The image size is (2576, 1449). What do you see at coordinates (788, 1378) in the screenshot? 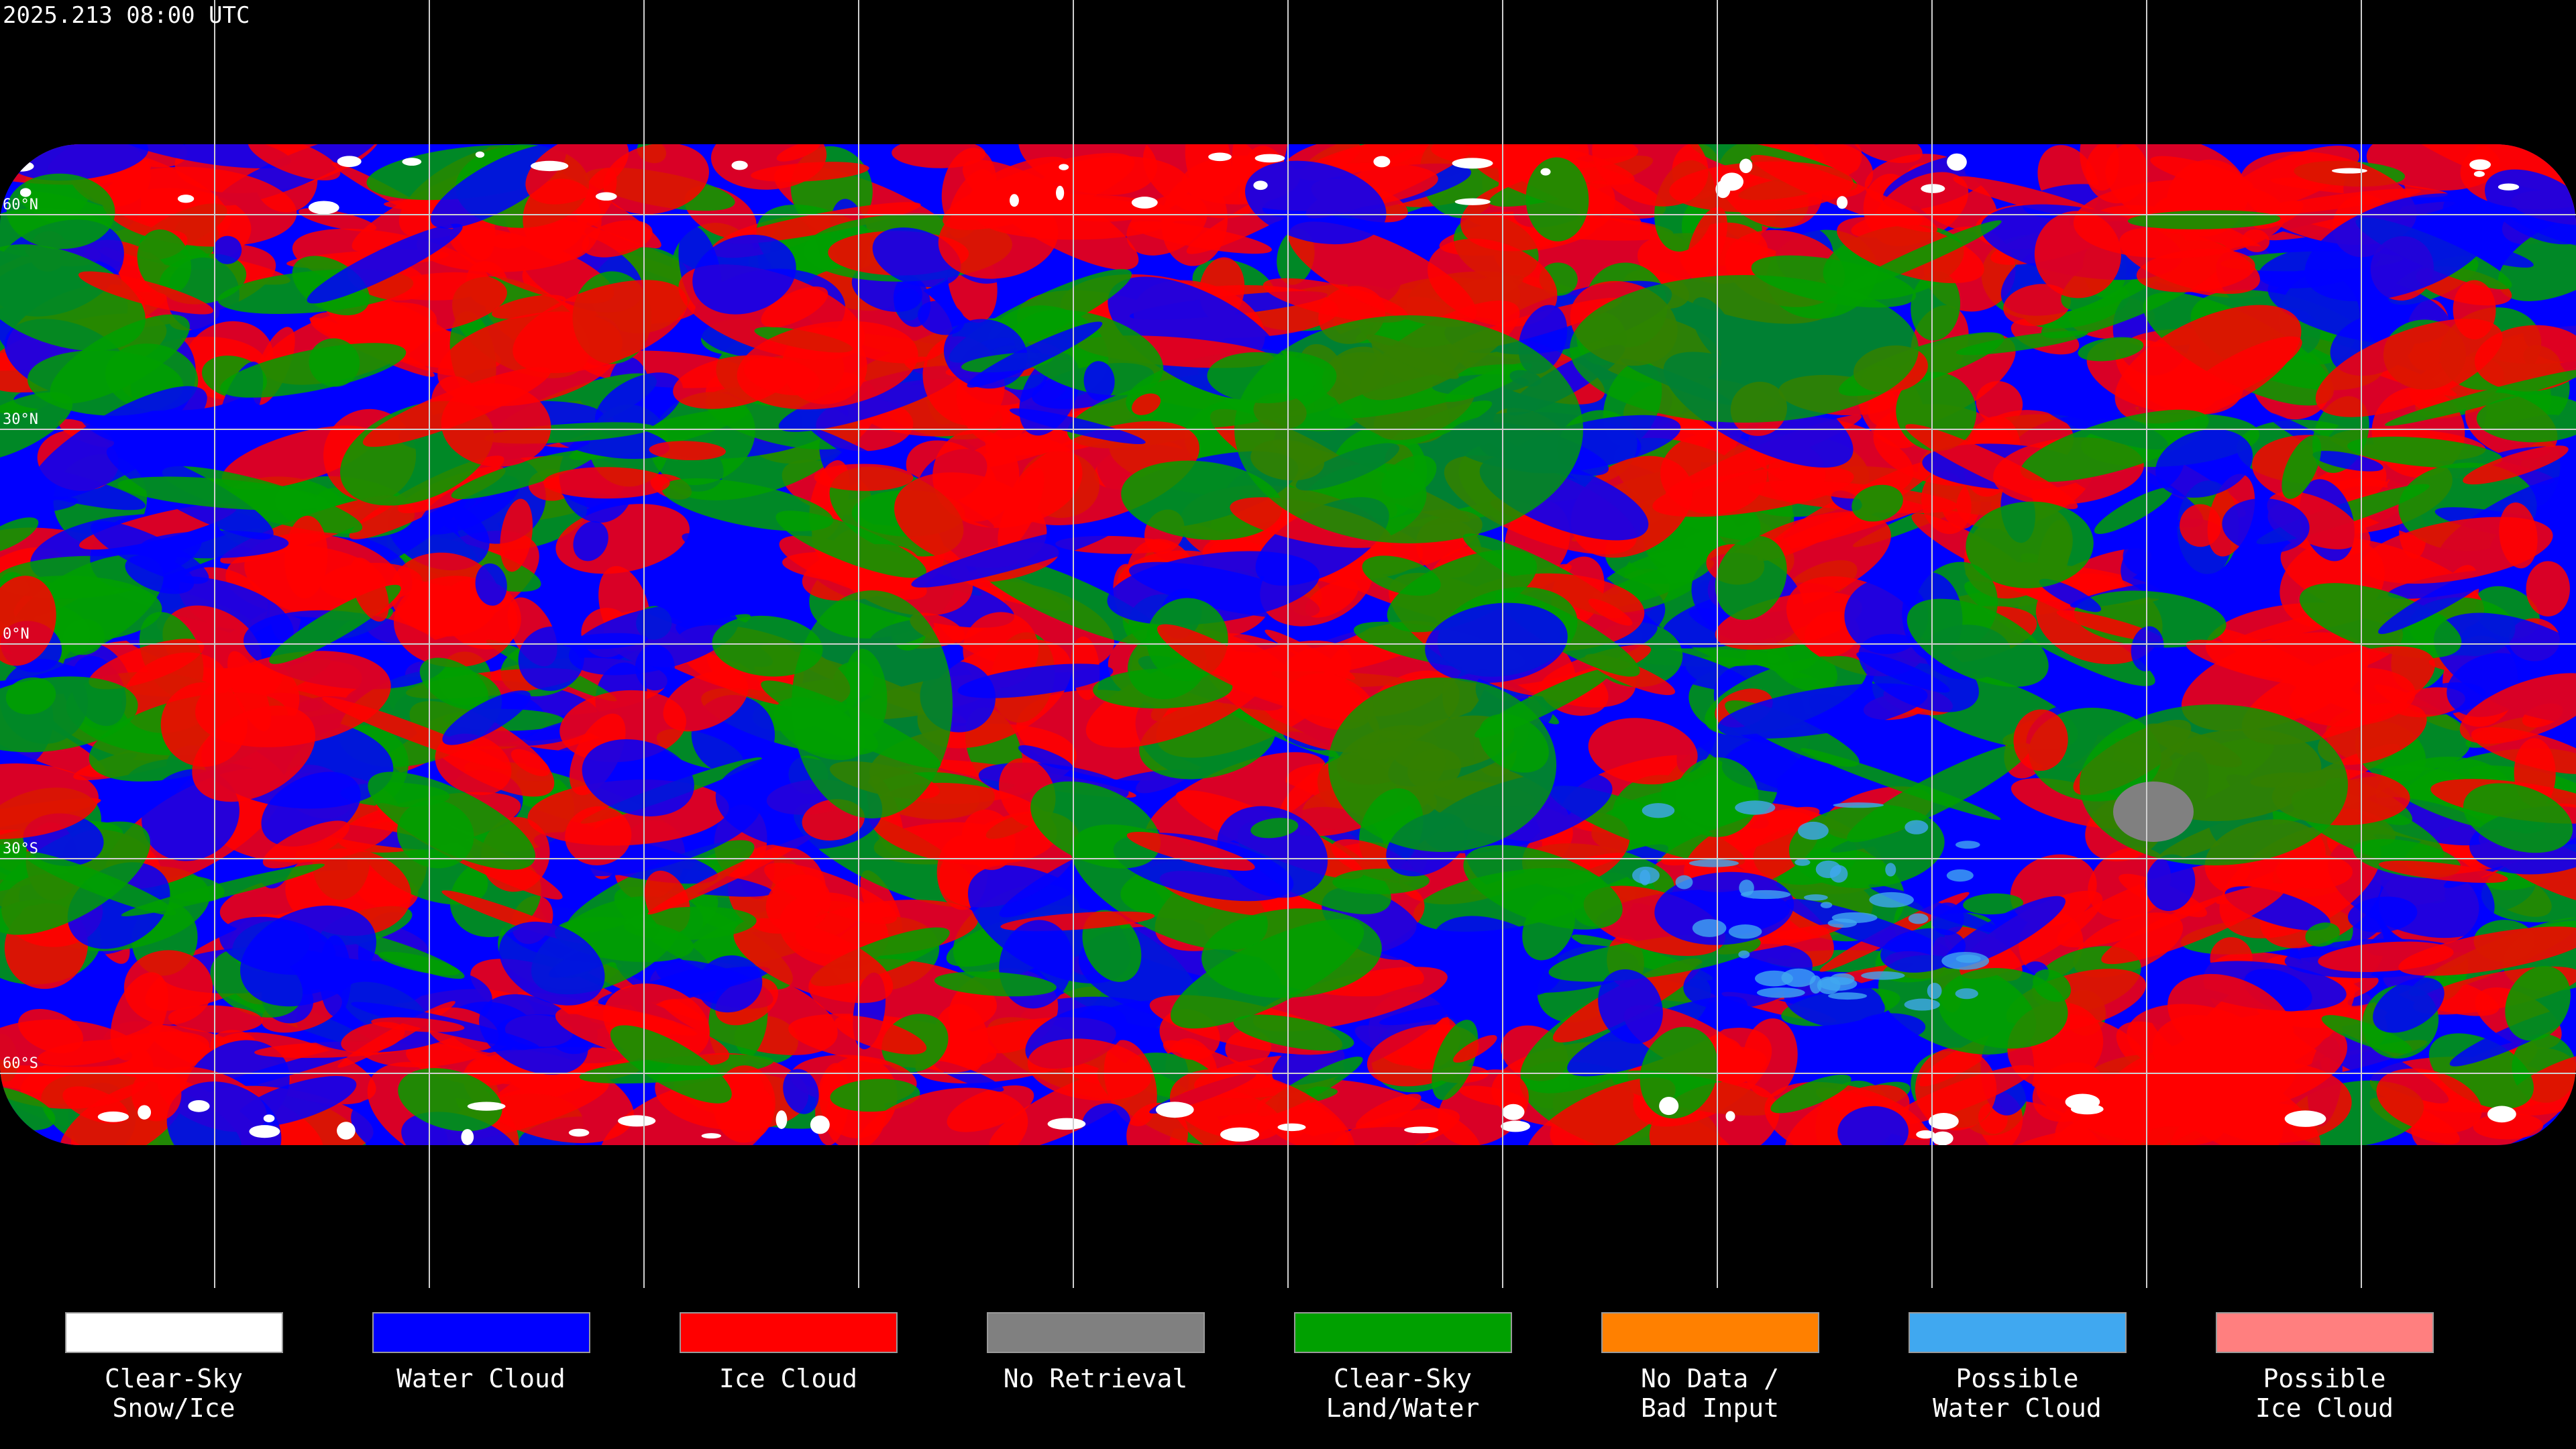
I see `legend-label: Ice Cloud` at bounding box center [788, 1378].